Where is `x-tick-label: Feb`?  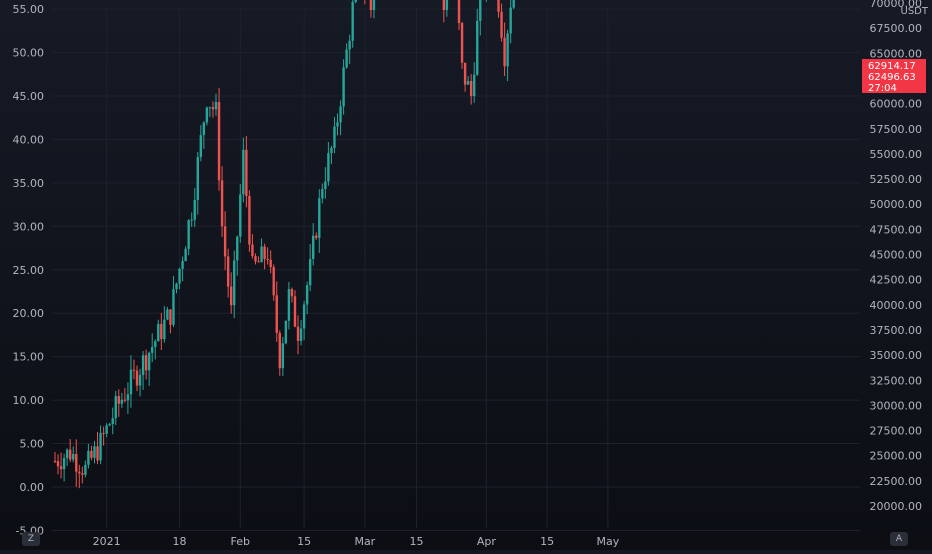 x-tick-label: Feb is located at coordinates (240, 541).